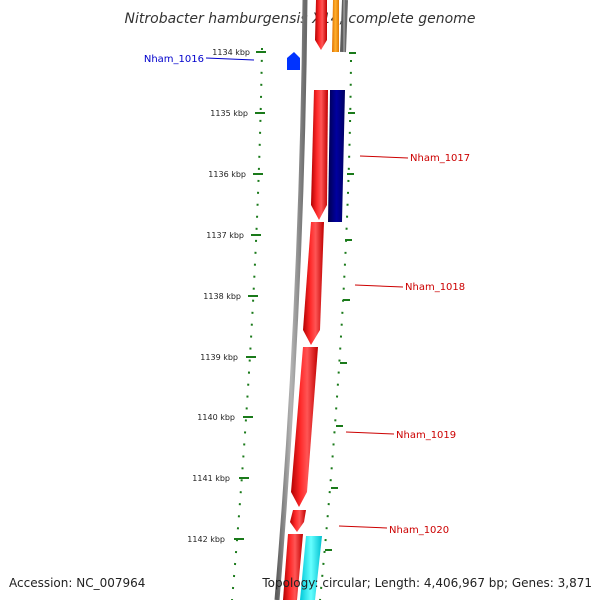 Image resolution: width=600 pixels, height=600 pixels. I want to click on tick-label: 1139 kbp, so click(219, 357).